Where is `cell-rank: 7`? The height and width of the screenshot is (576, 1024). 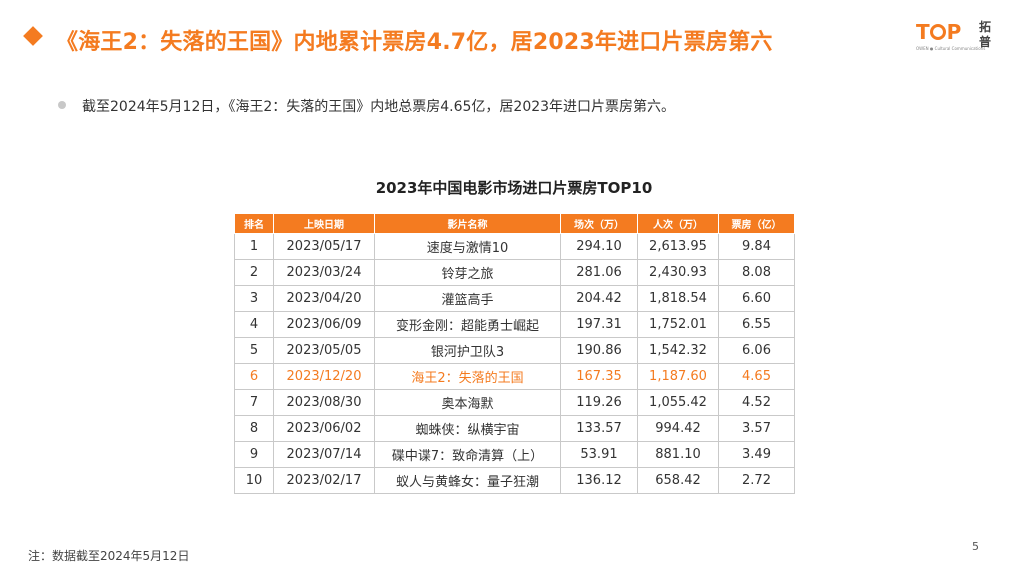
cell-rank: 7 is located at coordinates (254, 402).